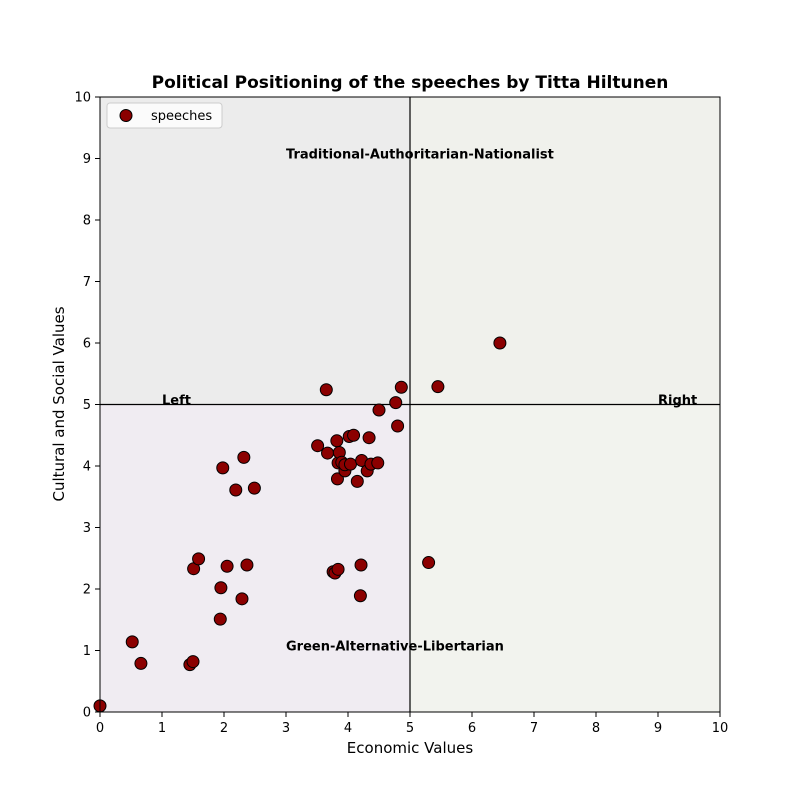 The image size is (800, 800). Describe the element at coordinates (87, 590) in the screenshot. I see `y-tick-label: 2` at that location.